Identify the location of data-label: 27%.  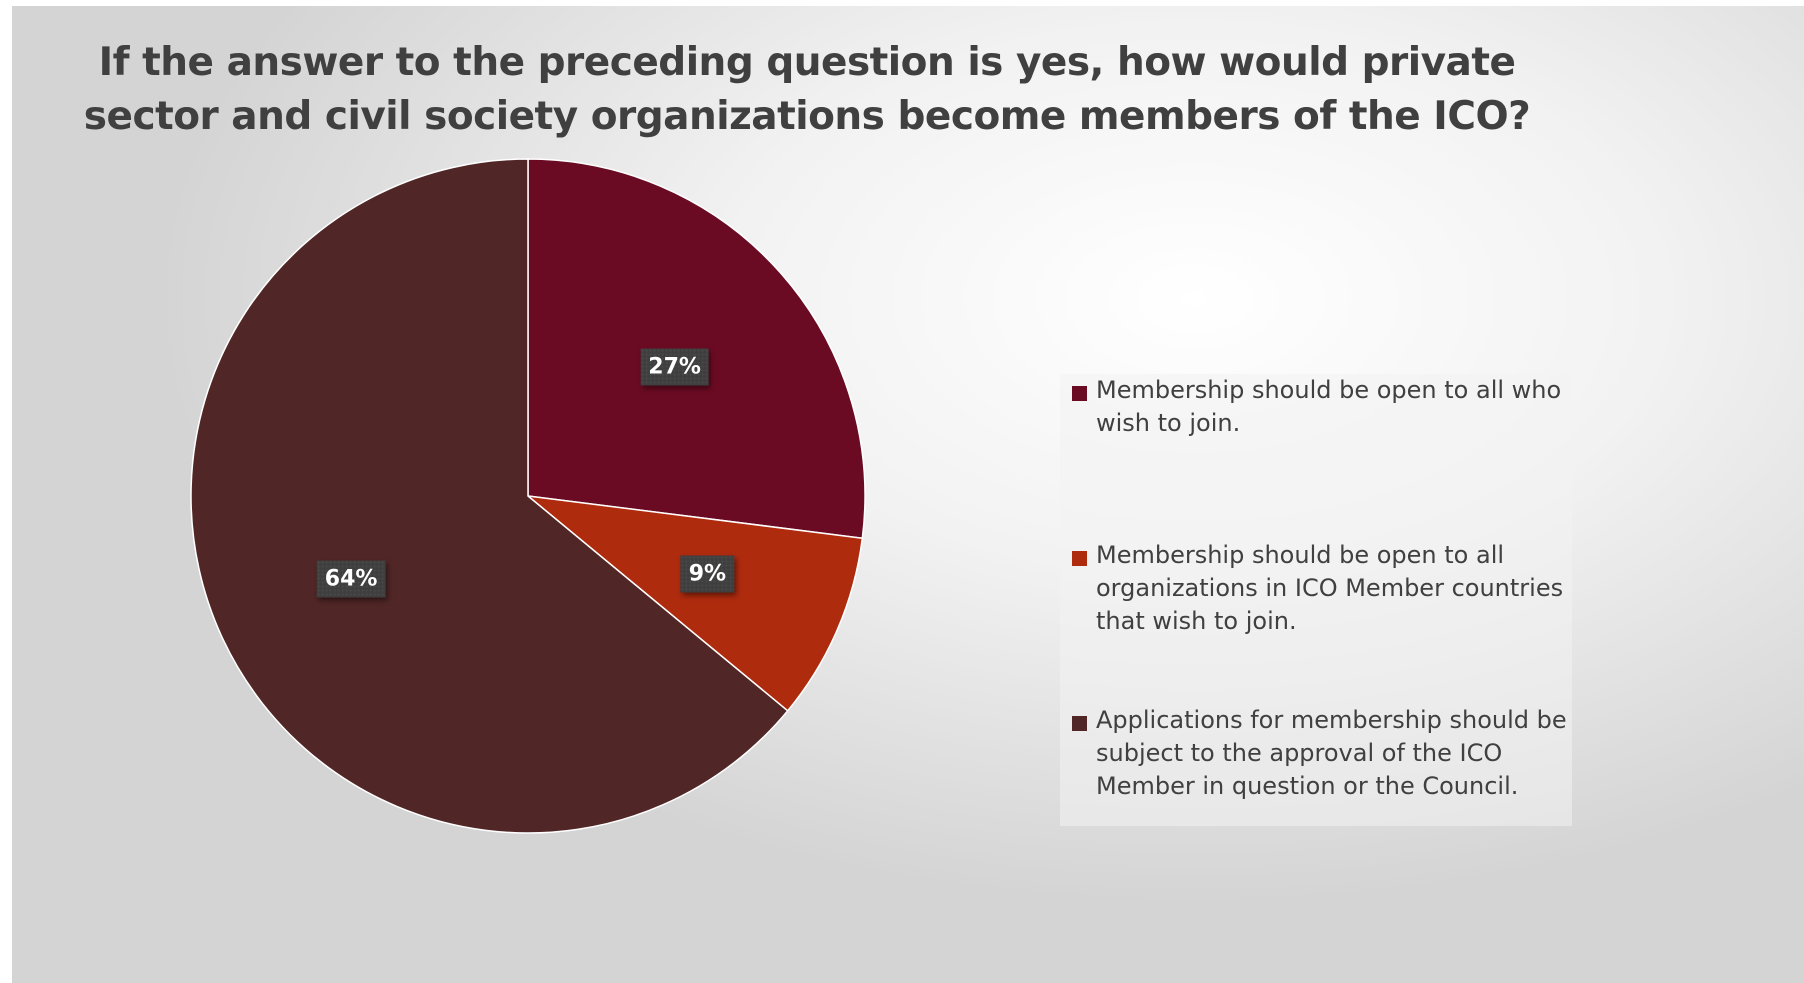
(674, 367).